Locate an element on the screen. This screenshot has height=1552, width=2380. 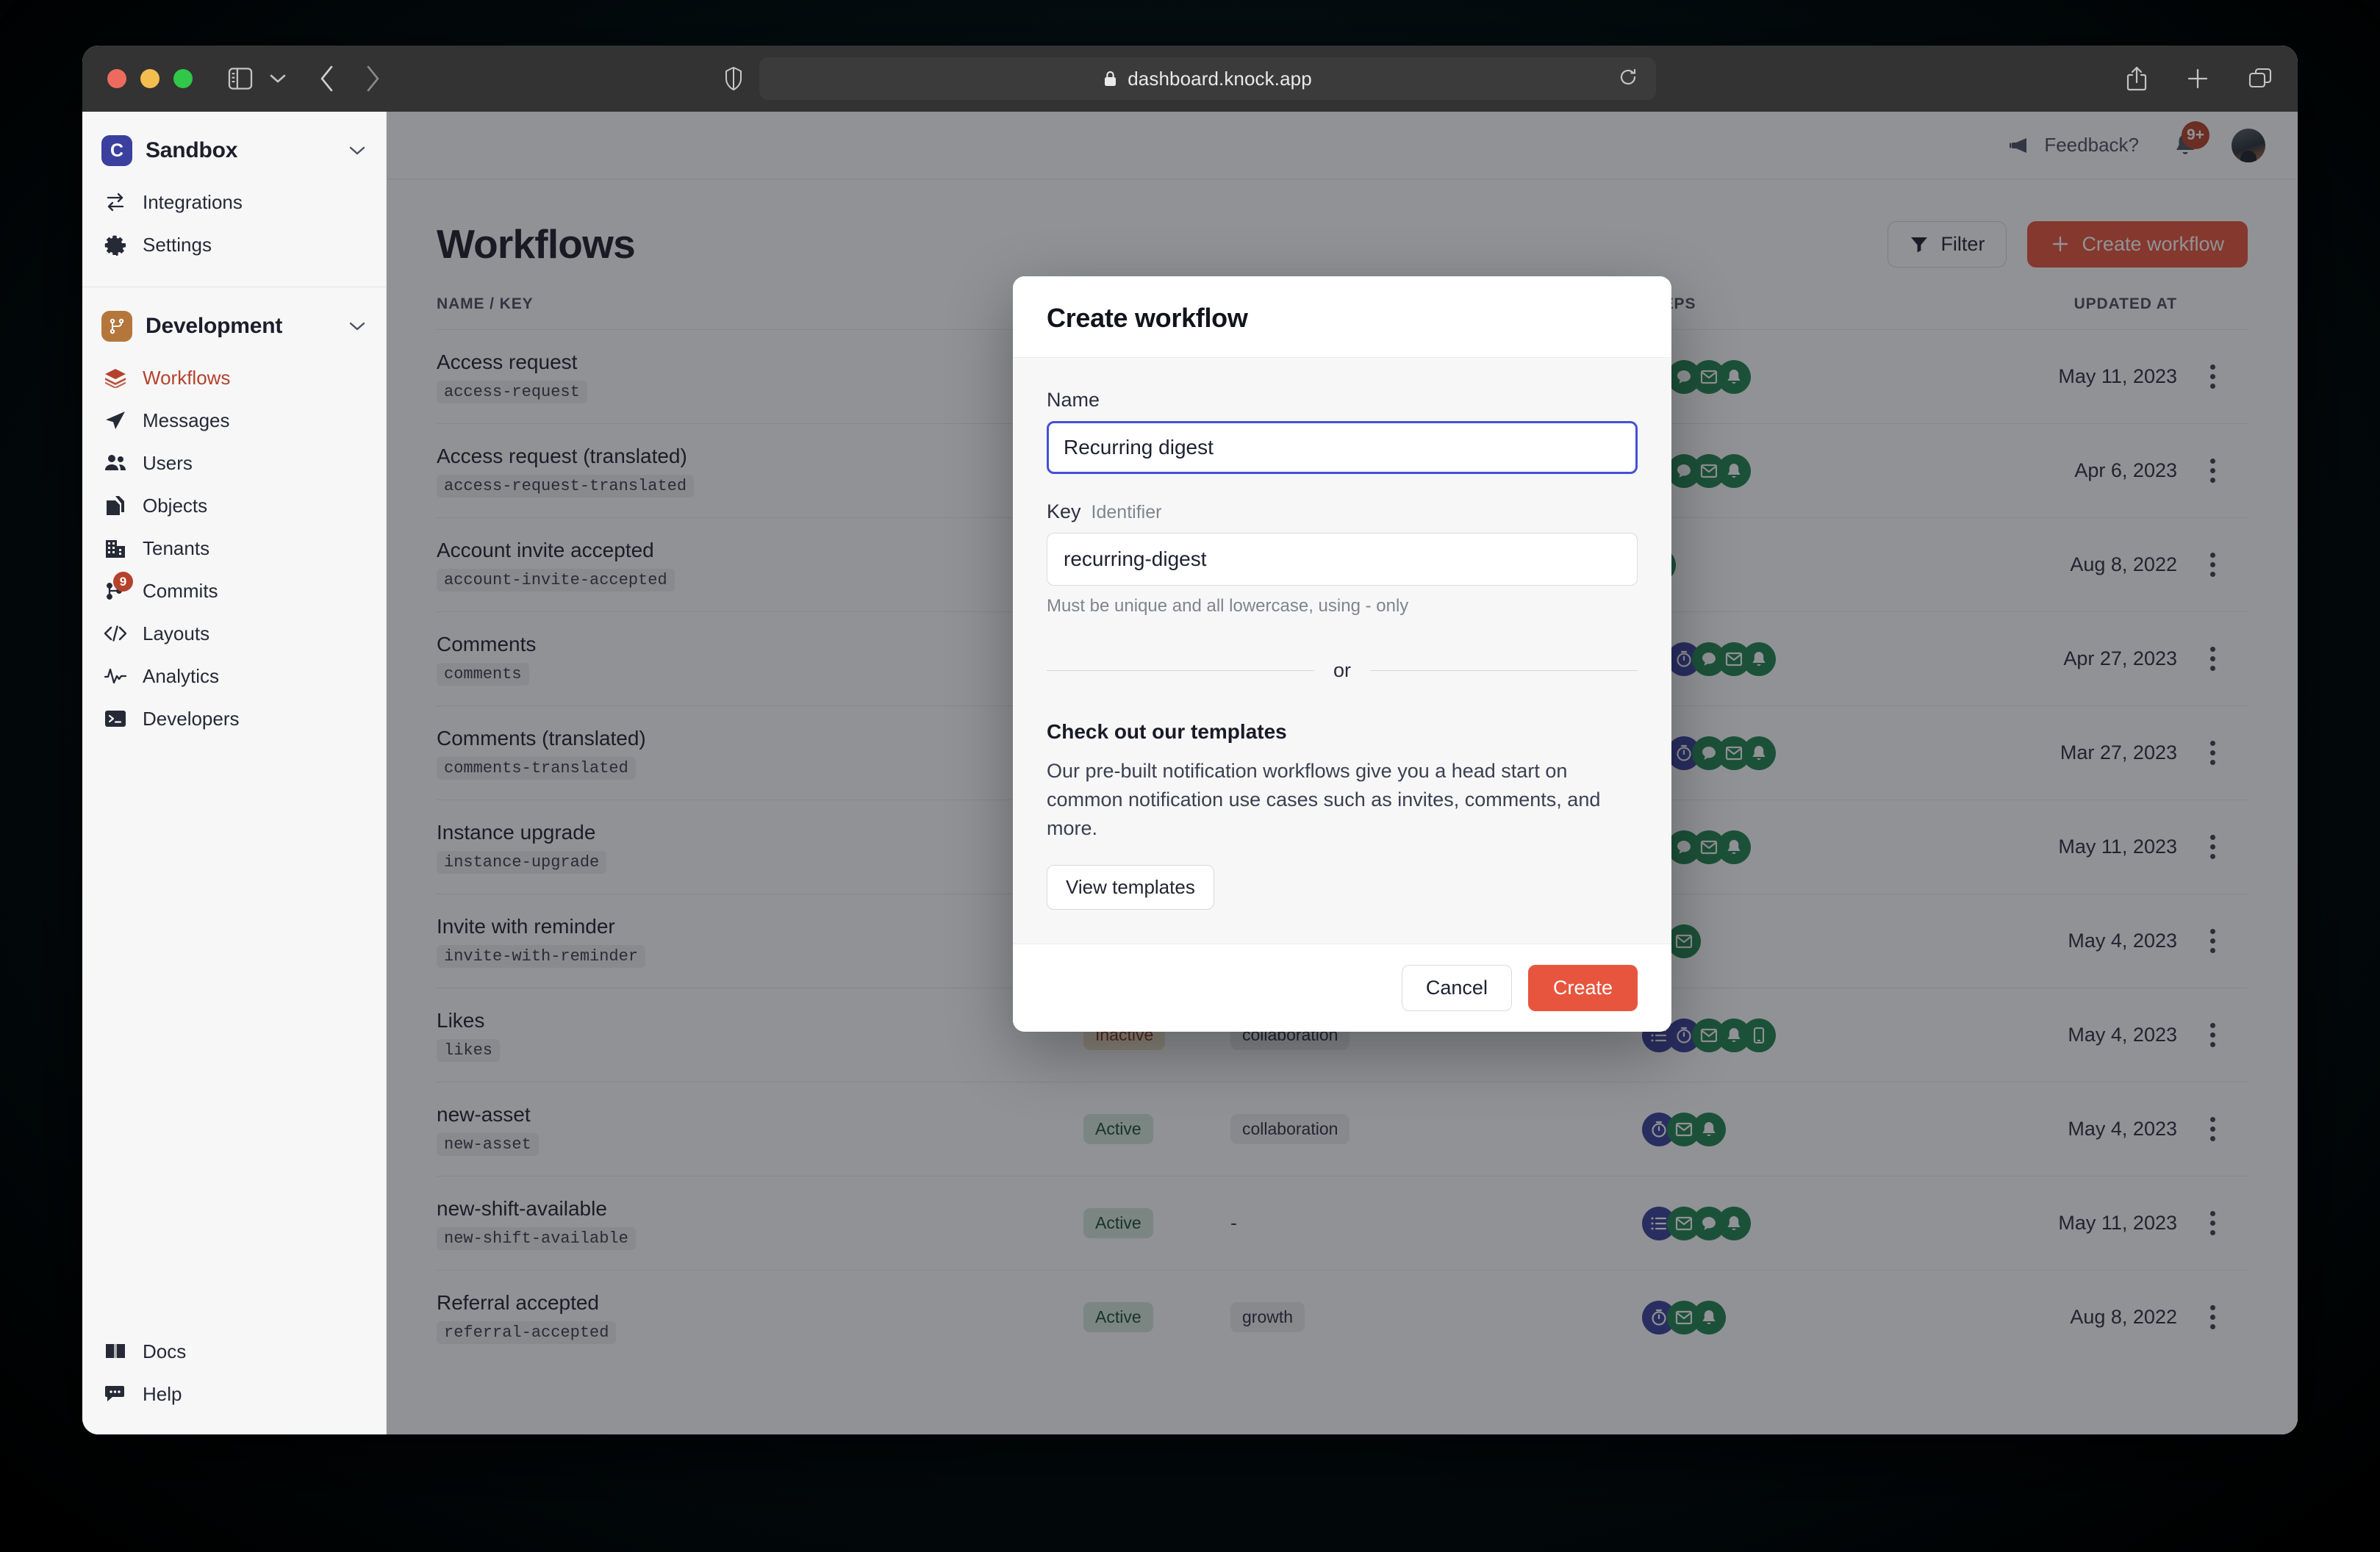
sidebar-item-developers: Developers is located at coordinates (234, 718).